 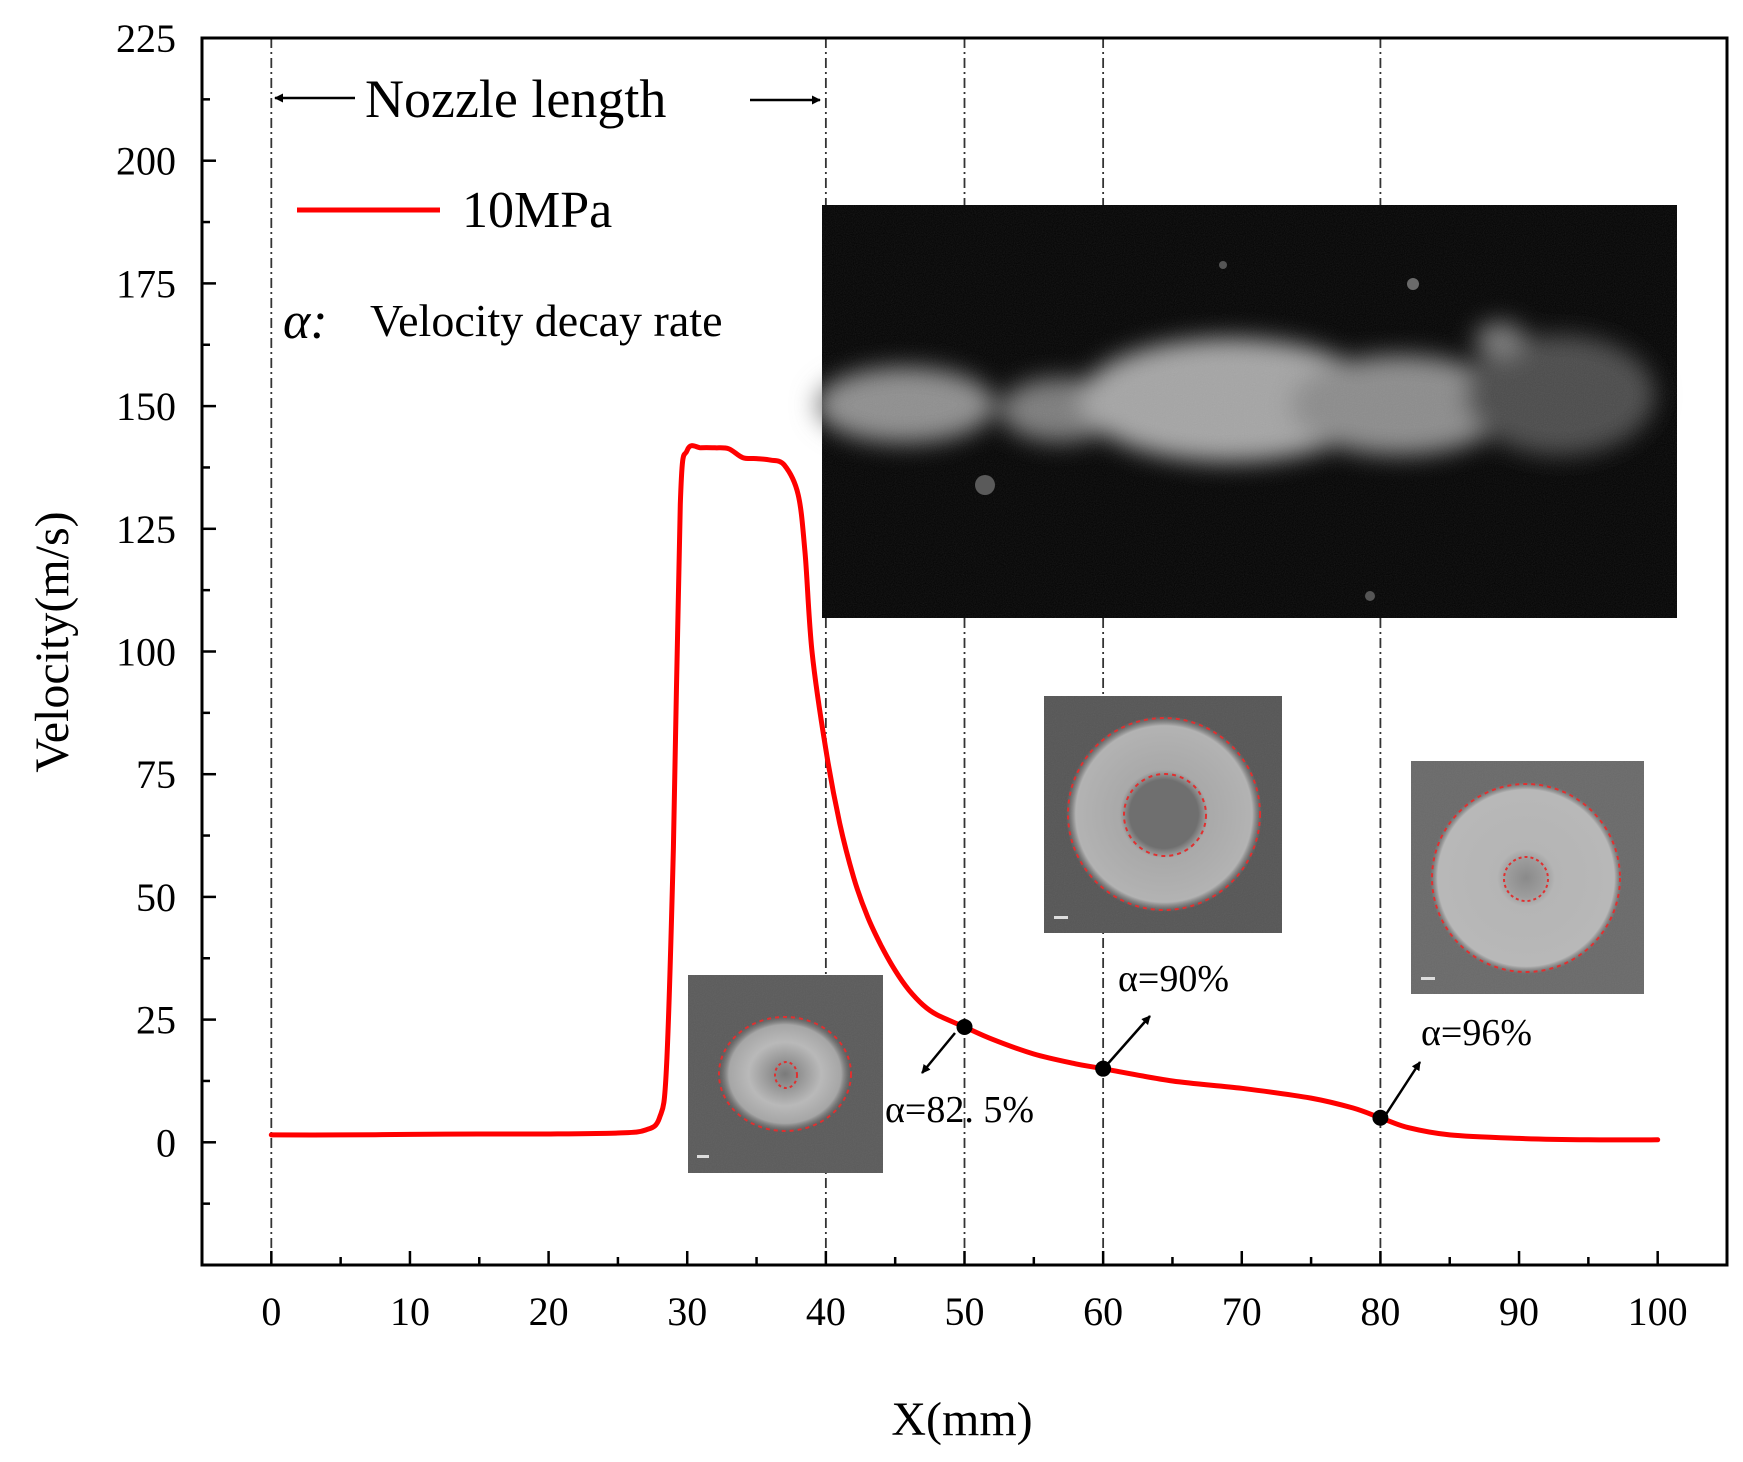 What do you see at coordinates (1172, 1072) in the screenshot?
I see `data-markers` at bounding box center [1172, 1072].